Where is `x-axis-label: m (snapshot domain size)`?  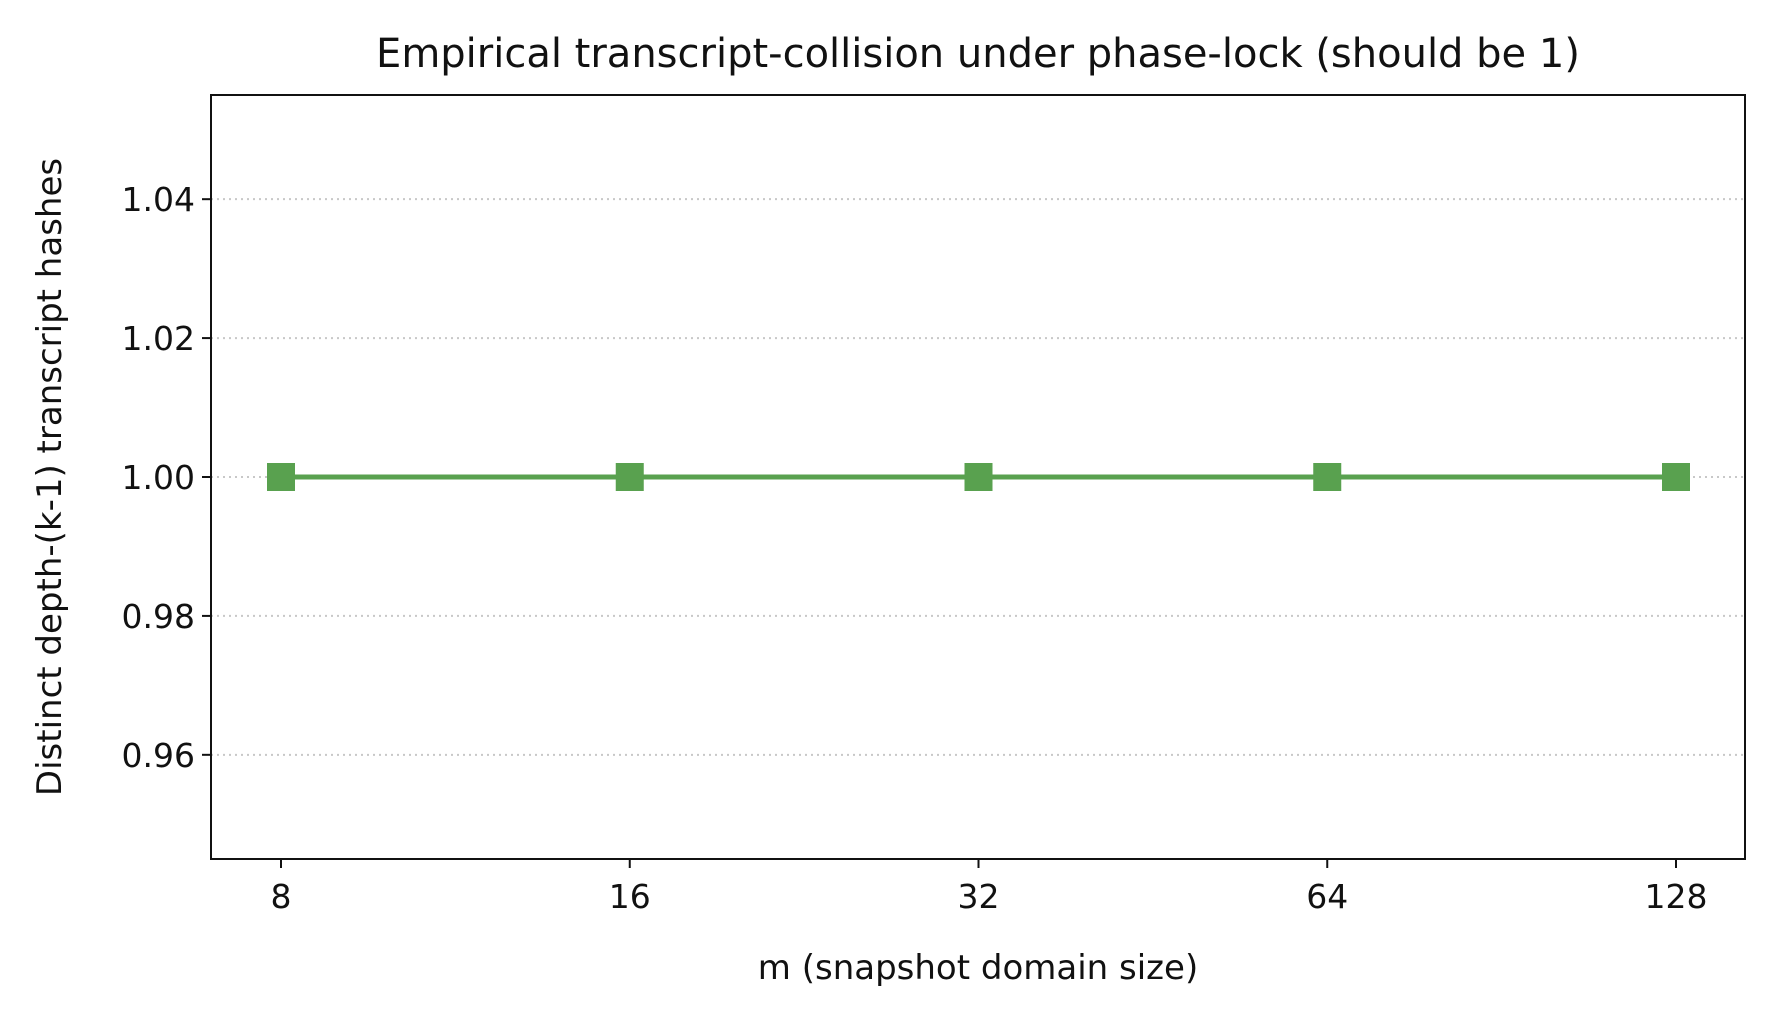
x-axis-label: m (snapshot domain size) is located at coordinates (978, 968).